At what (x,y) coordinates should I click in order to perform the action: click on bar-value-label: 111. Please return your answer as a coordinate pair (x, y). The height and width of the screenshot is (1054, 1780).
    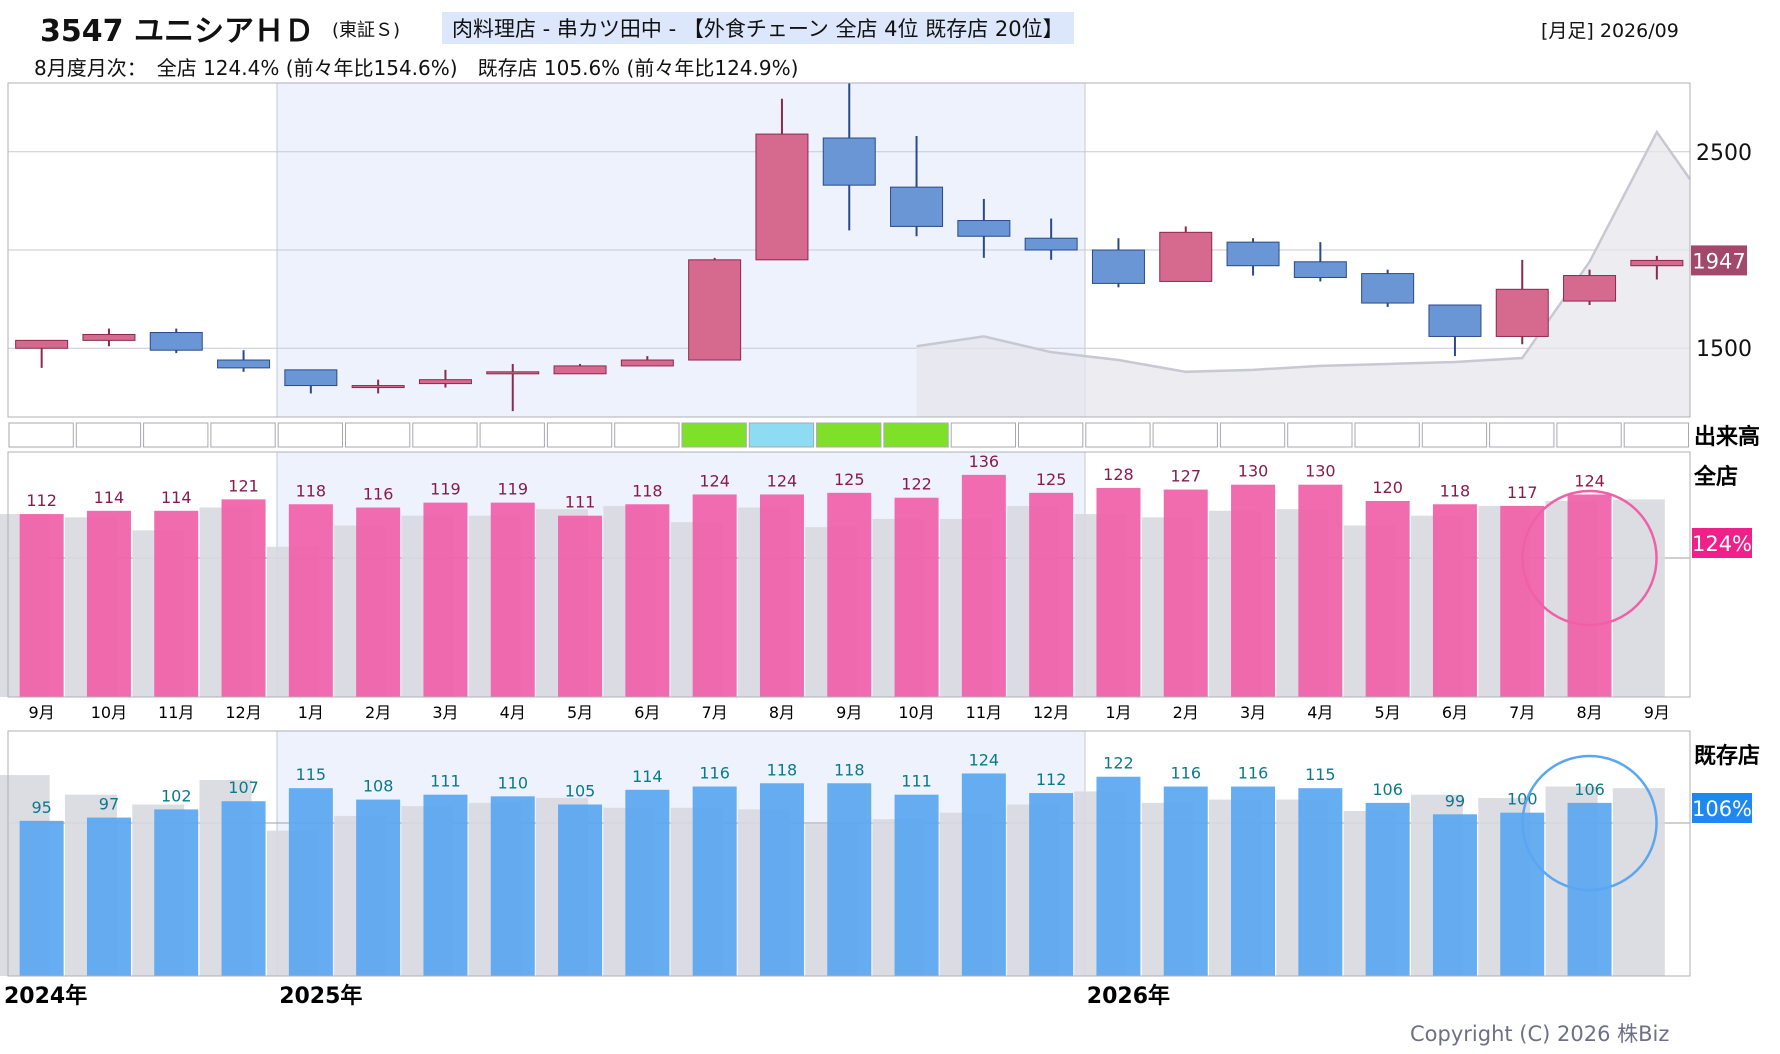
    Looking at the image, I should click on (580, 502).